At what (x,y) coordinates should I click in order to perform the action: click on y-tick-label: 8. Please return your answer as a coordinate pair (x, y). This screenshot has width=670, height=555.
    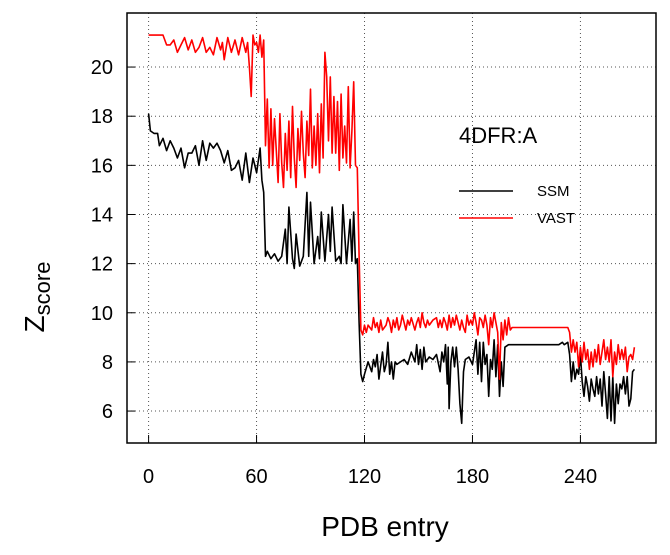
    Looking at the image, I should click on (107, 363).